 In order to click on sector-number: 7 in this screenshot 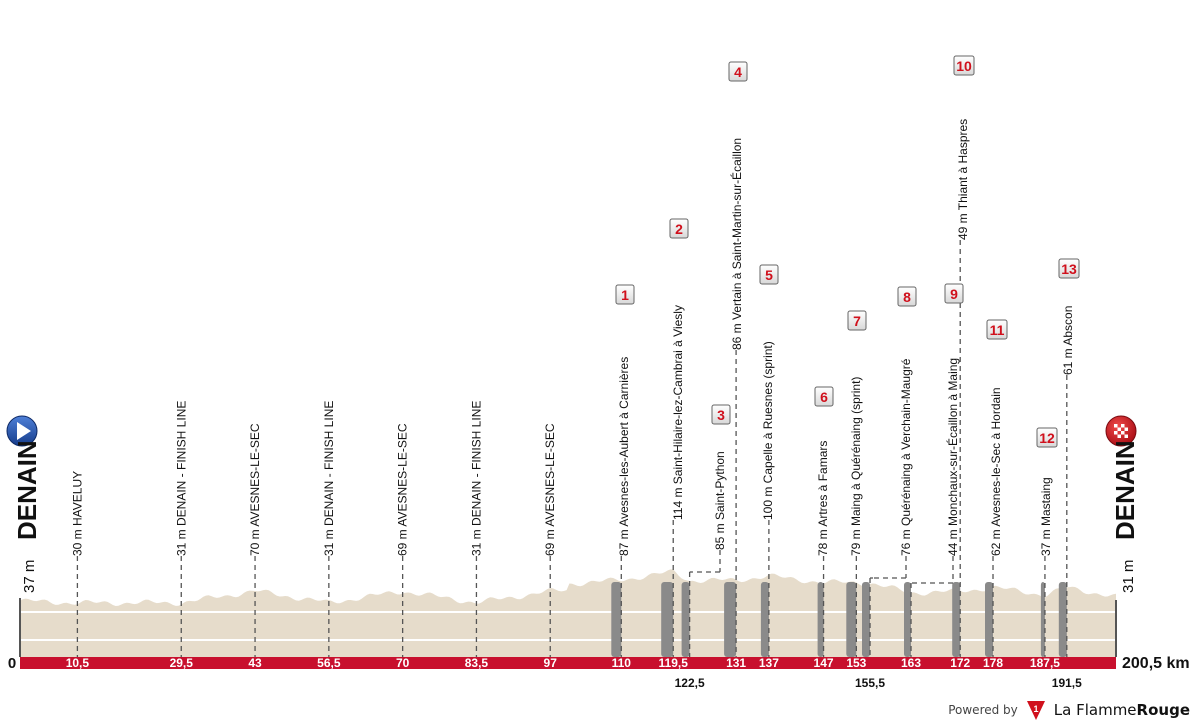, I will do `click(857, 321)`.